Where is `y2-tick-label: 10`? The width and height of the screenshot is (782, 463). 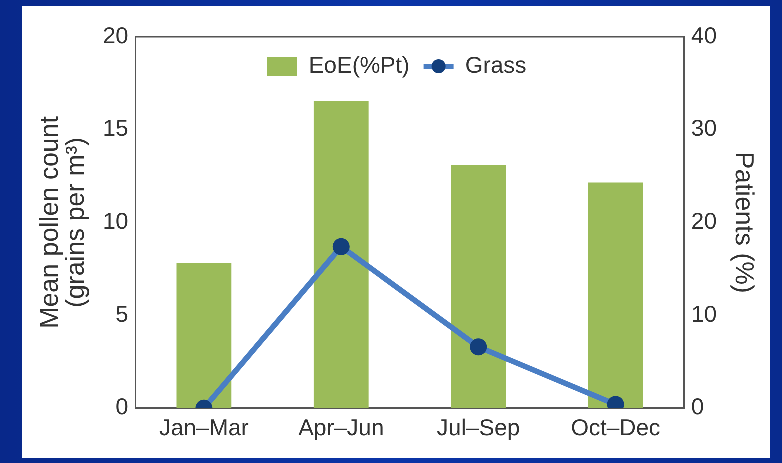 y2-tick-label: 10 is located at coordinates (704, 313).